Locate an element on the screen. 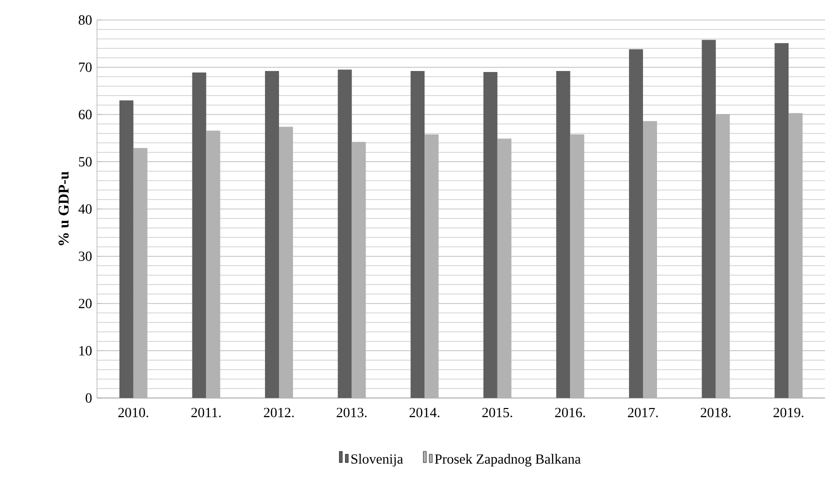 The width and height of the screenshot is (837, 486). y-axis-title: % u GDP-u is located at coordinates (63, 209).